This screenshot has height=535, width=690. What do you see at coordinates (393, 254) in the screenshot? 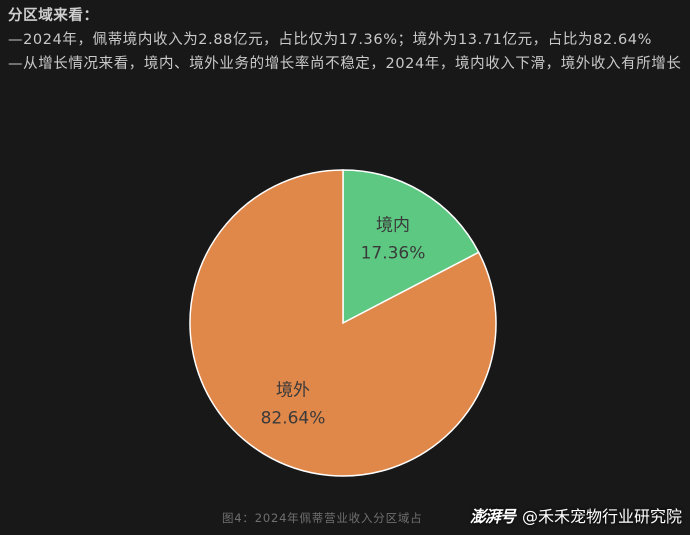
I see `slice-percent-domestic: 17.36%` at bounding box center [393, 254].